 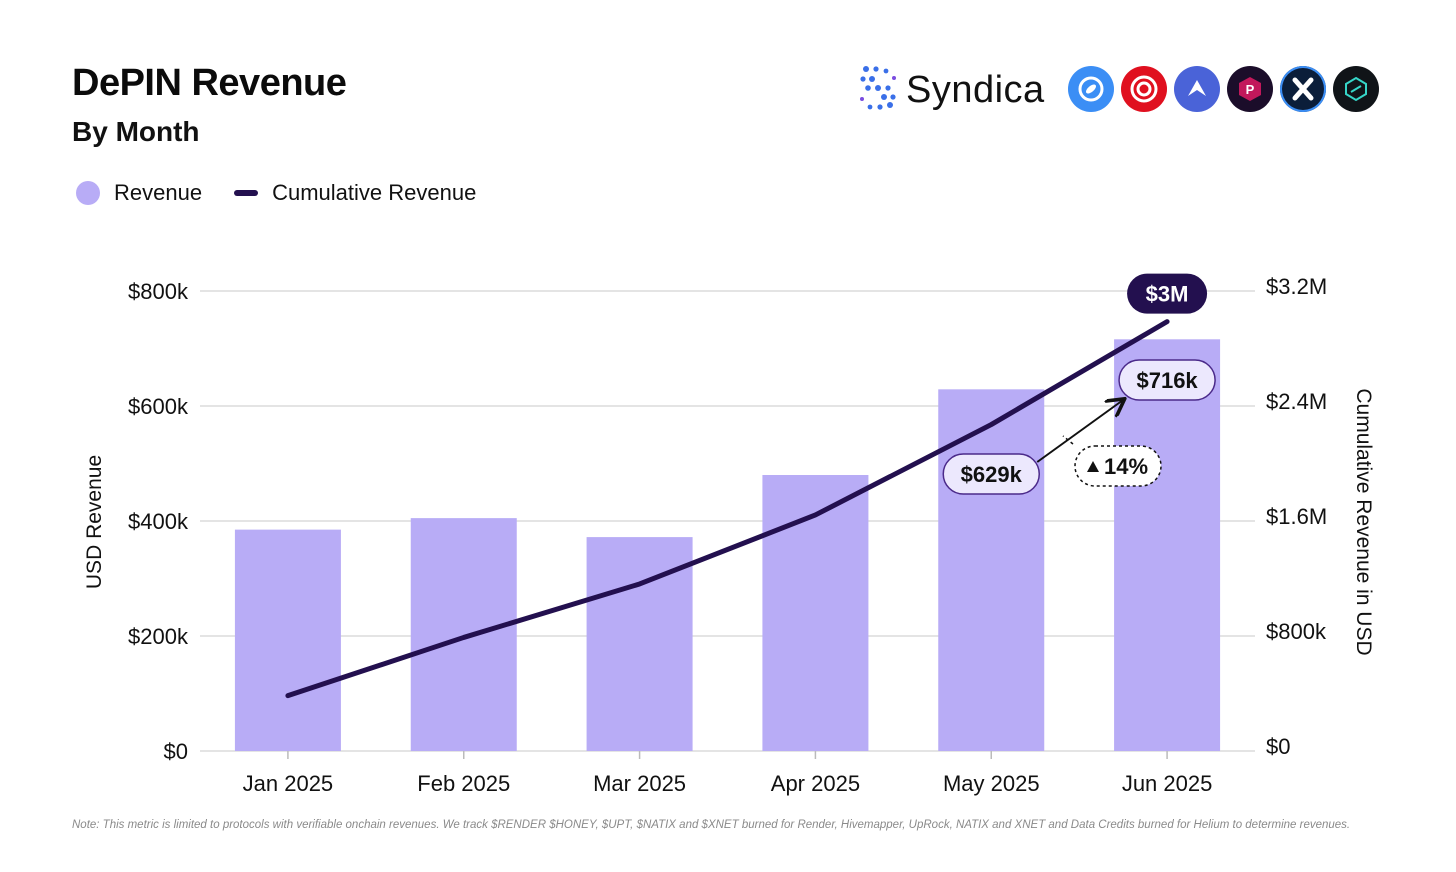 I want to click on may-callout-label: $629k, so click(x=992, y=474).